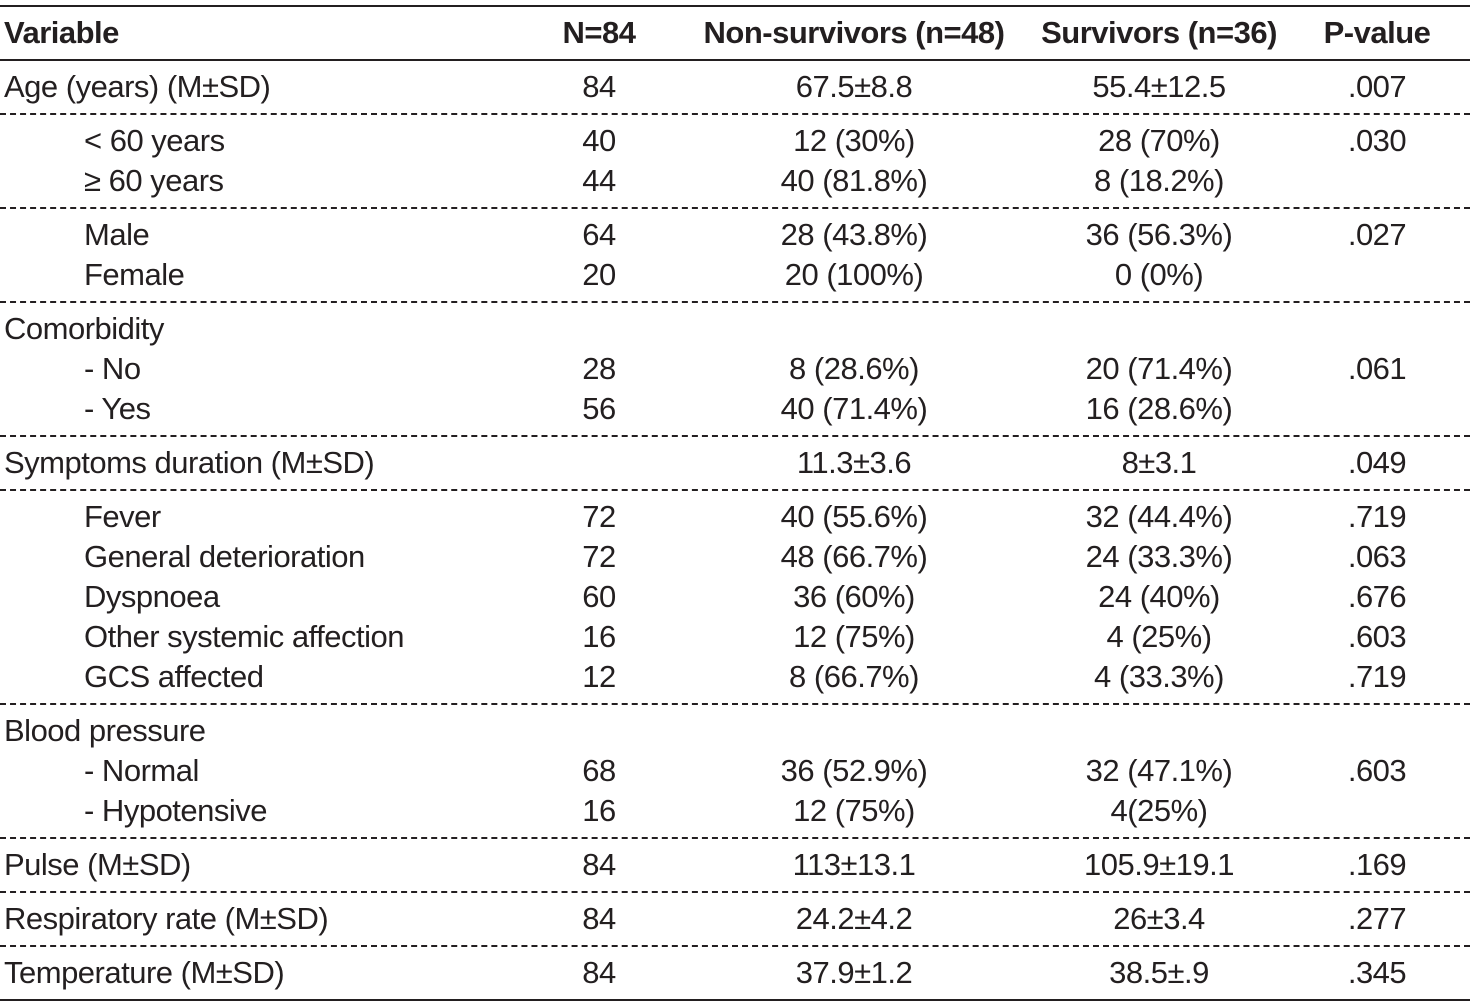 The width and height of the screenshot is (1475, 1001). I want to click on cell-p-value: .007, so click(1377, 86).